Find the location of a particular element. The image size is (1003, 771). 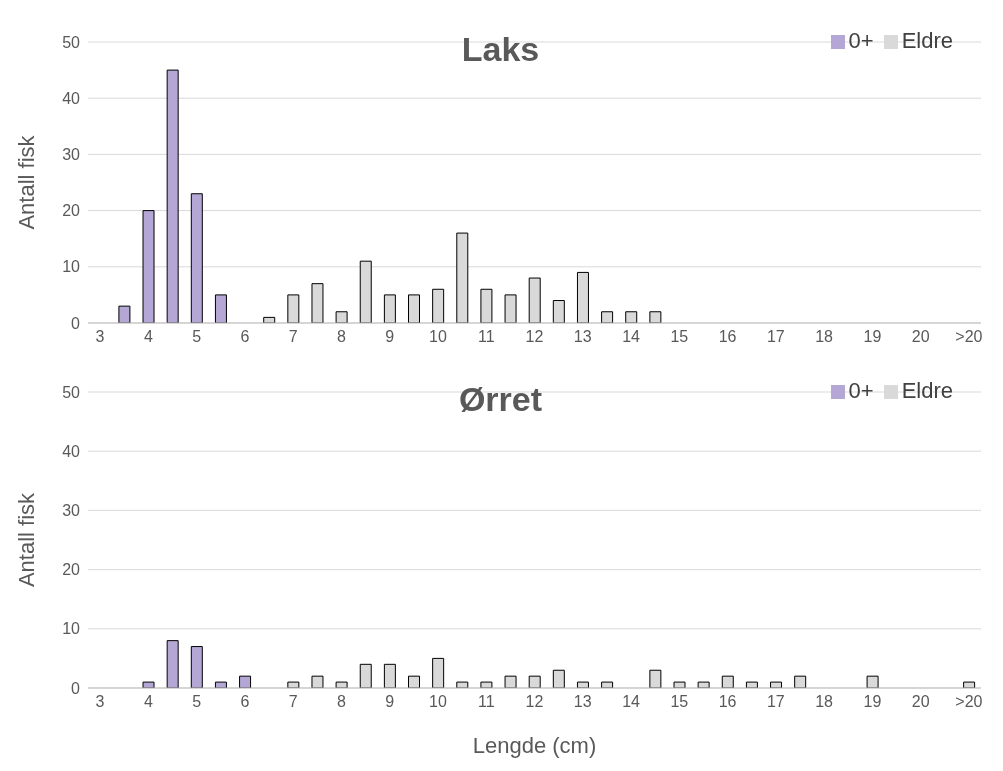

x-tick-label: 15 is located at coordinates (679, 702).